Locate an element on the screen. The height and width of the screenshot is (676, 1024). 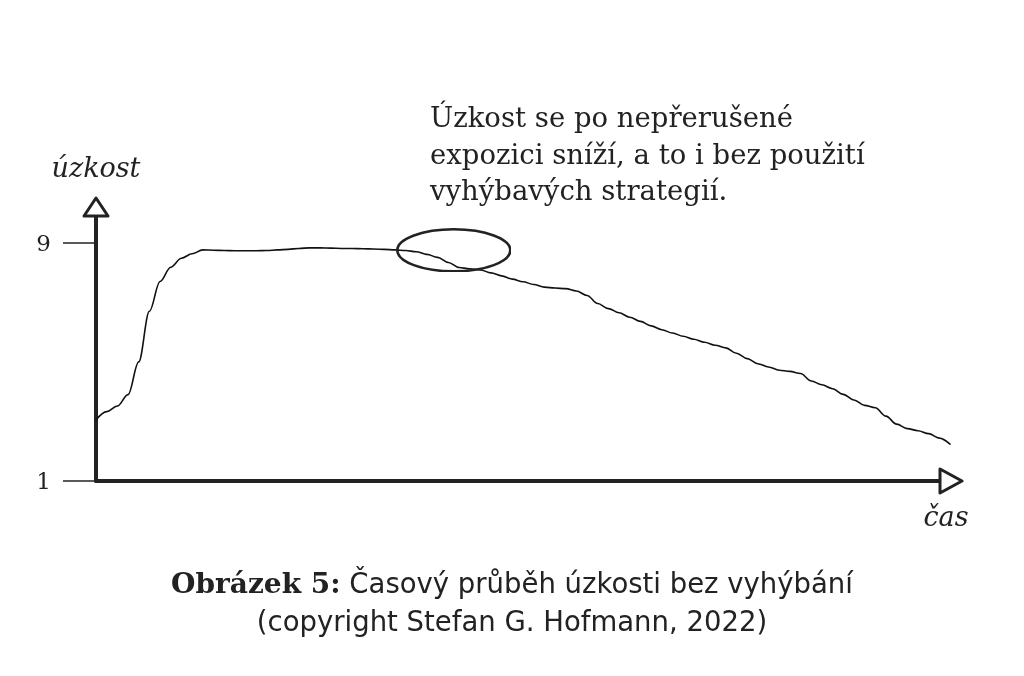
text: (copyright Stefan G. Hofmann, 2022) is located at coordinates (512, 621).